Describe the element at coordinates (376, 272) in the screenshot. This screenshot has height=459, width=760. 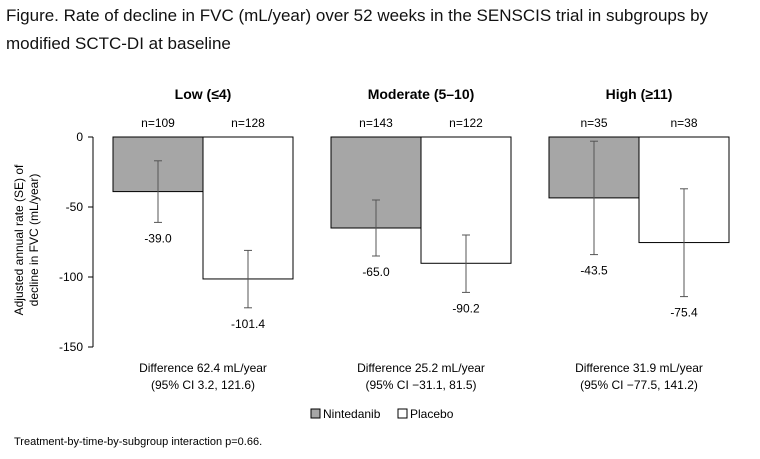
I see `data-label: -65.0` at that location.